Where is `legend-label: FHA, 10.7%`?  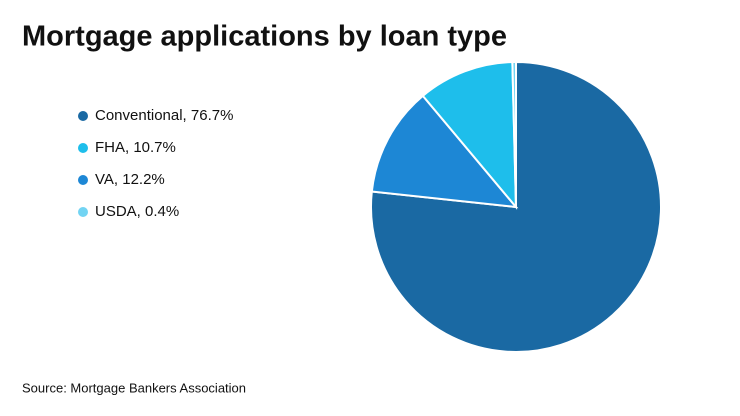 legend-label: FHA, 10.7% is located at coordinates (135, 147).